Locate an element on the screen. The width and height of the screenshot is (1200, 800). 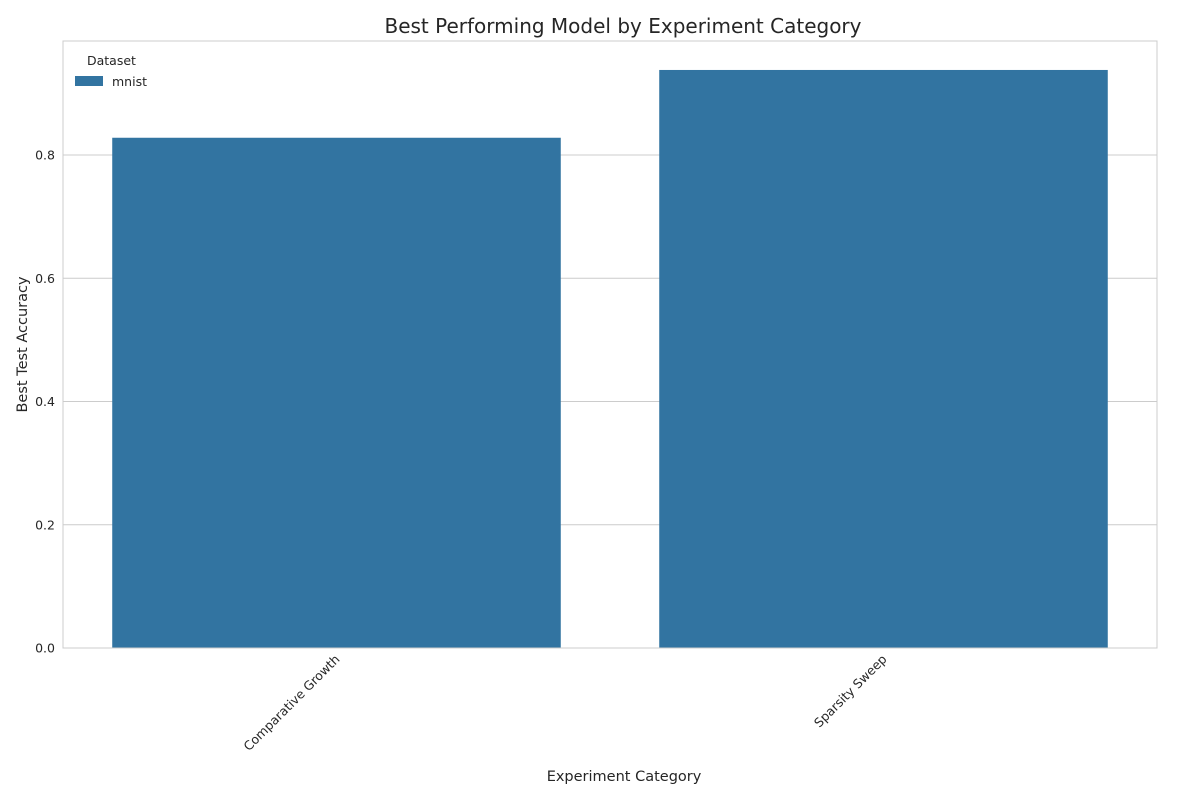
y-tick-label: 0.4 is located at coordinates (45, 401).